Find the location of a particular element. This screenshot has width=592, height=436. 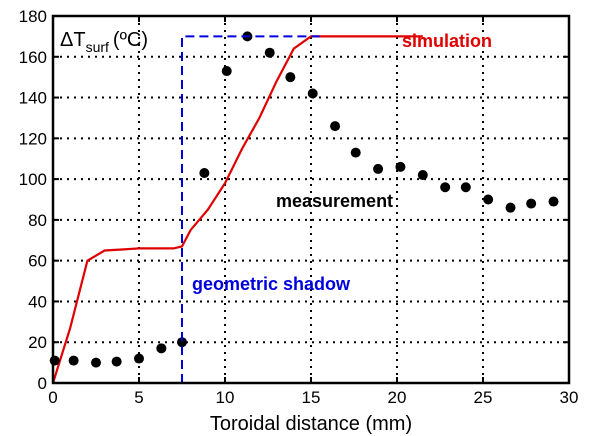

x-tick-label: 5 is located at coordinates (138, 397).